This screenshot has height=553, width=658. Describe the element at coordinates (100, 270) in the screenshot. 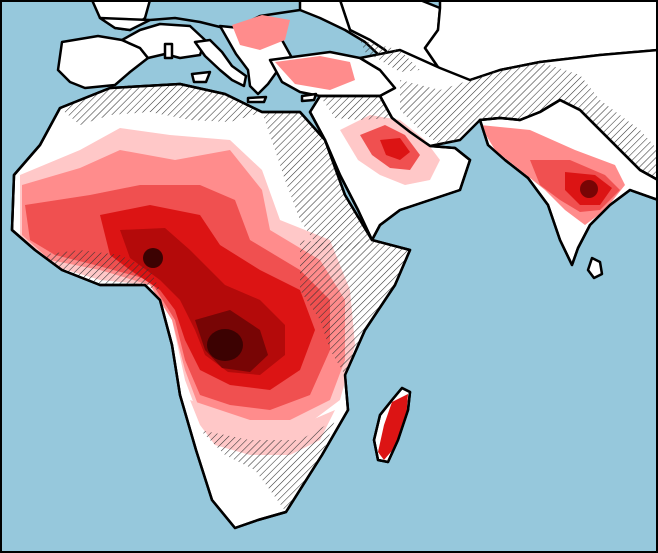

I see `hatch-west-africa-south` at that location.